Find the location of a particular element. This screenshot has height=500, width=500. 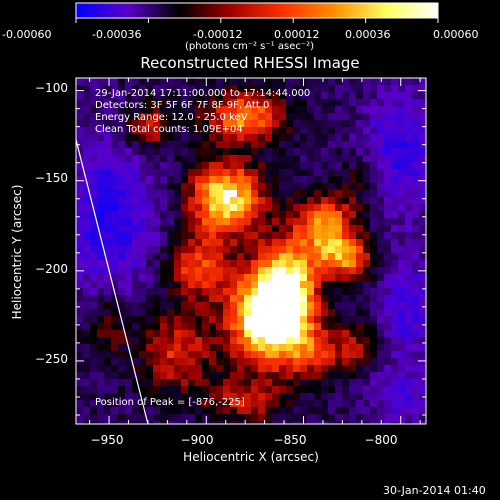

x-tick-label: −950 is located at coordinates (107, 440).